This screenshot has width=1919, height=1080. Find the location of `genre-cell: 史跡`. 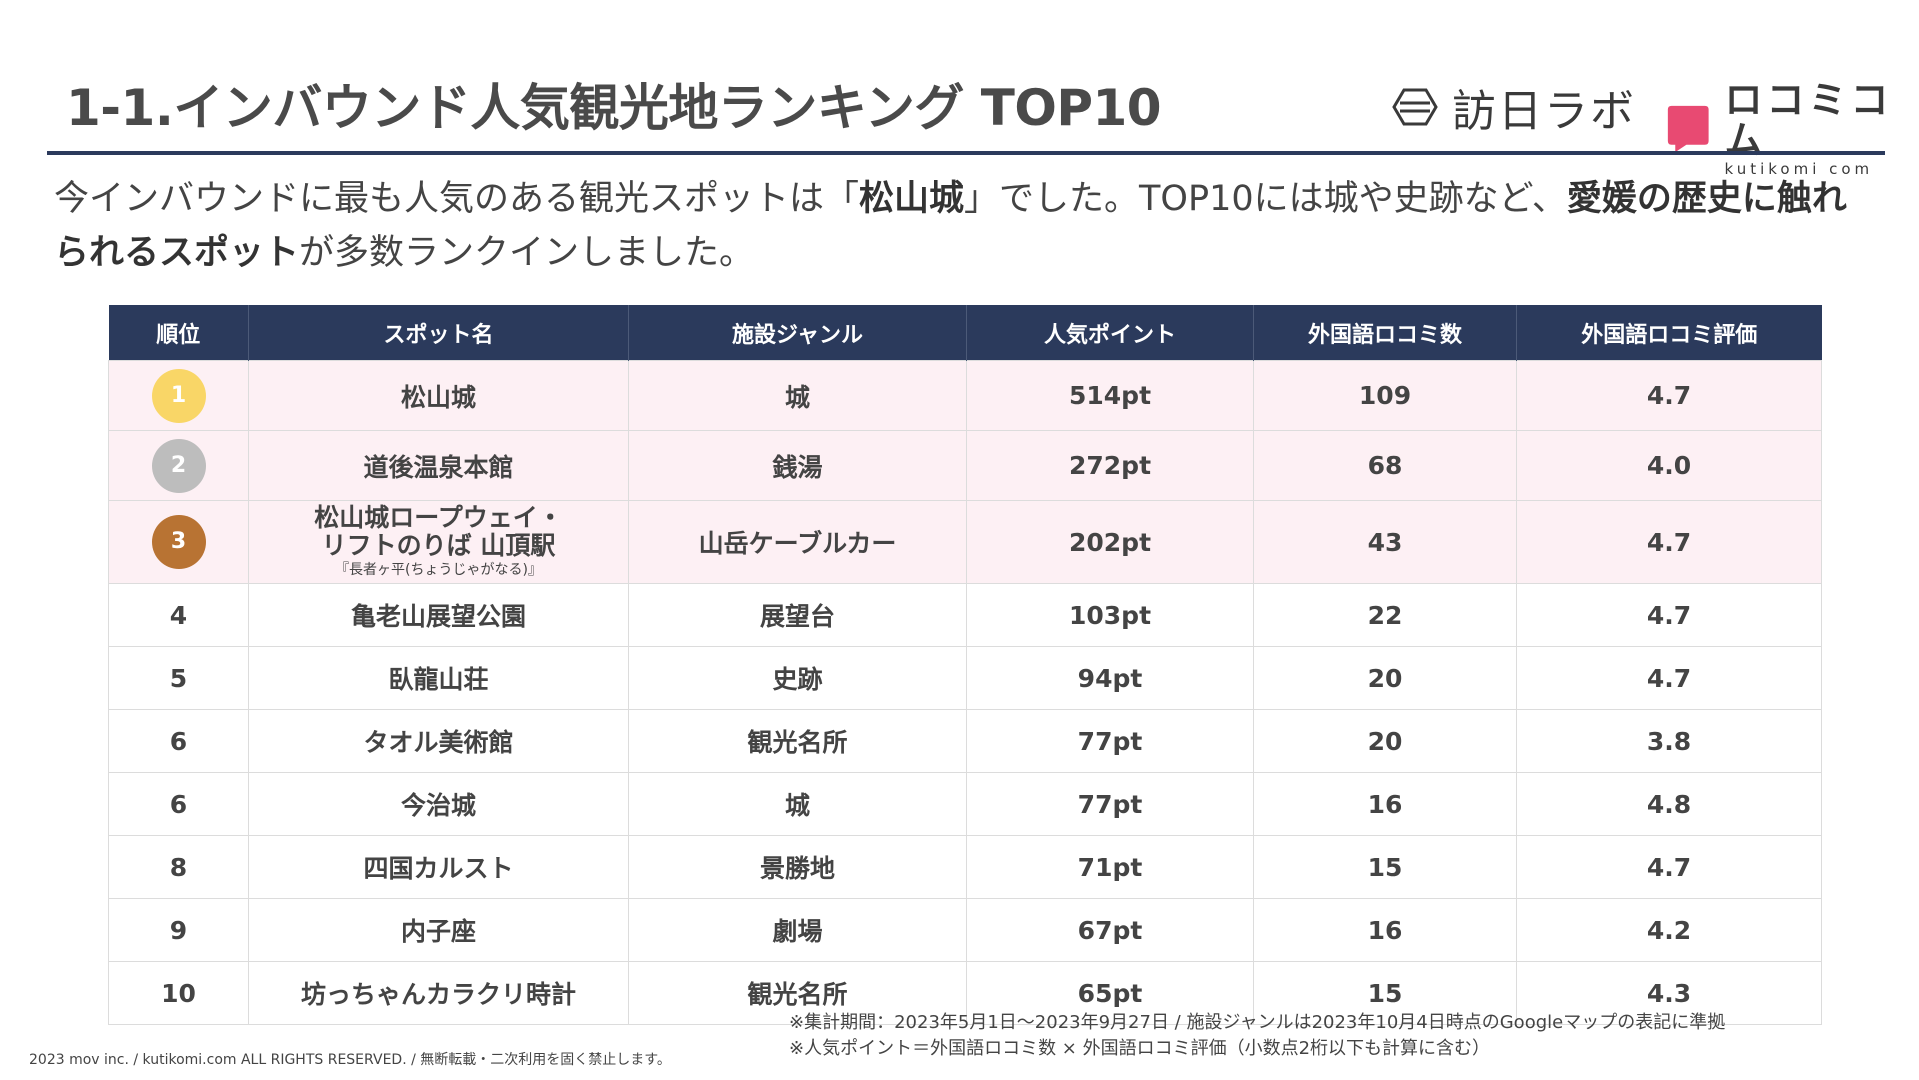

genre-cell: 史跡 is located at coordinates (797, 678).